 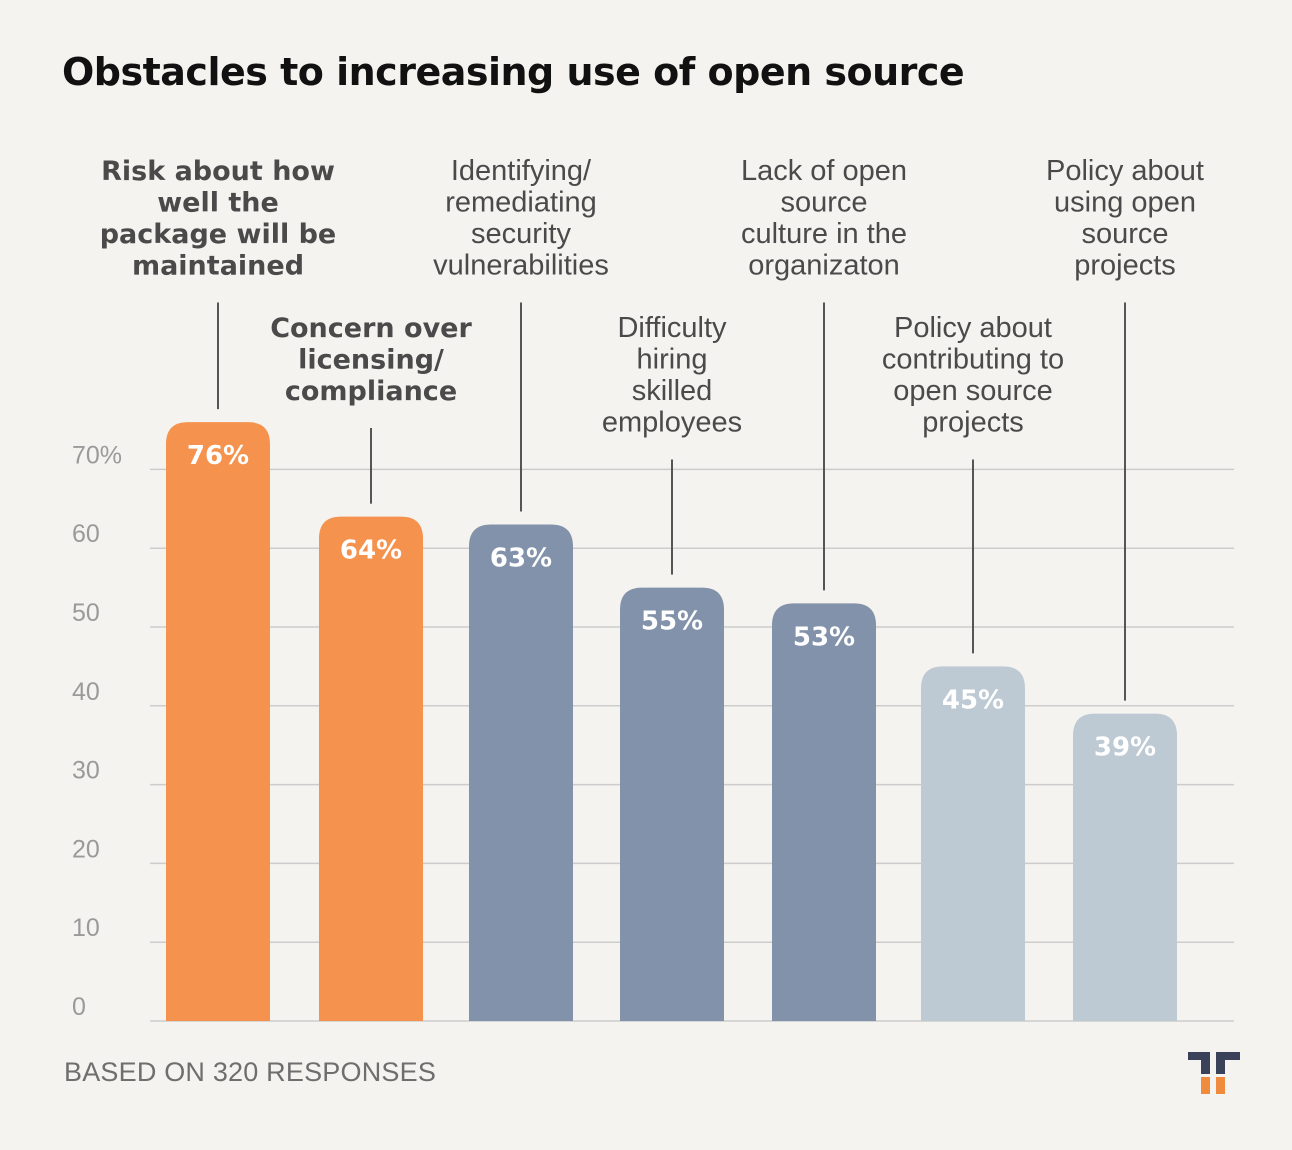 I want to click on category-label-line: Concern over, so click(x=371, y=328).